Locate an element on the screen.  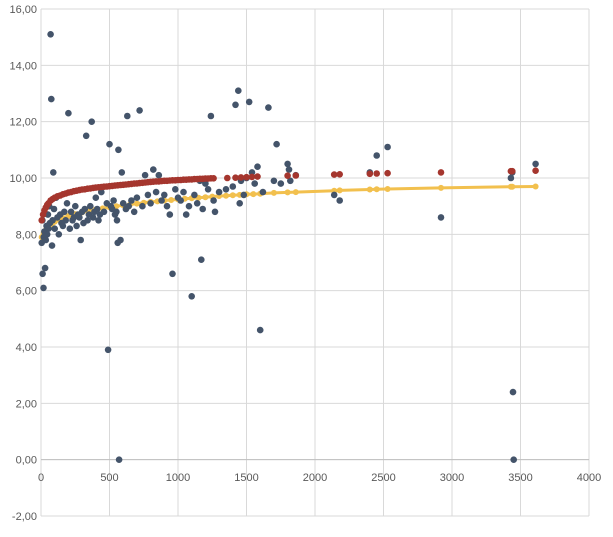
x-tick-label: 1500 is located at coordinates (246, 478).